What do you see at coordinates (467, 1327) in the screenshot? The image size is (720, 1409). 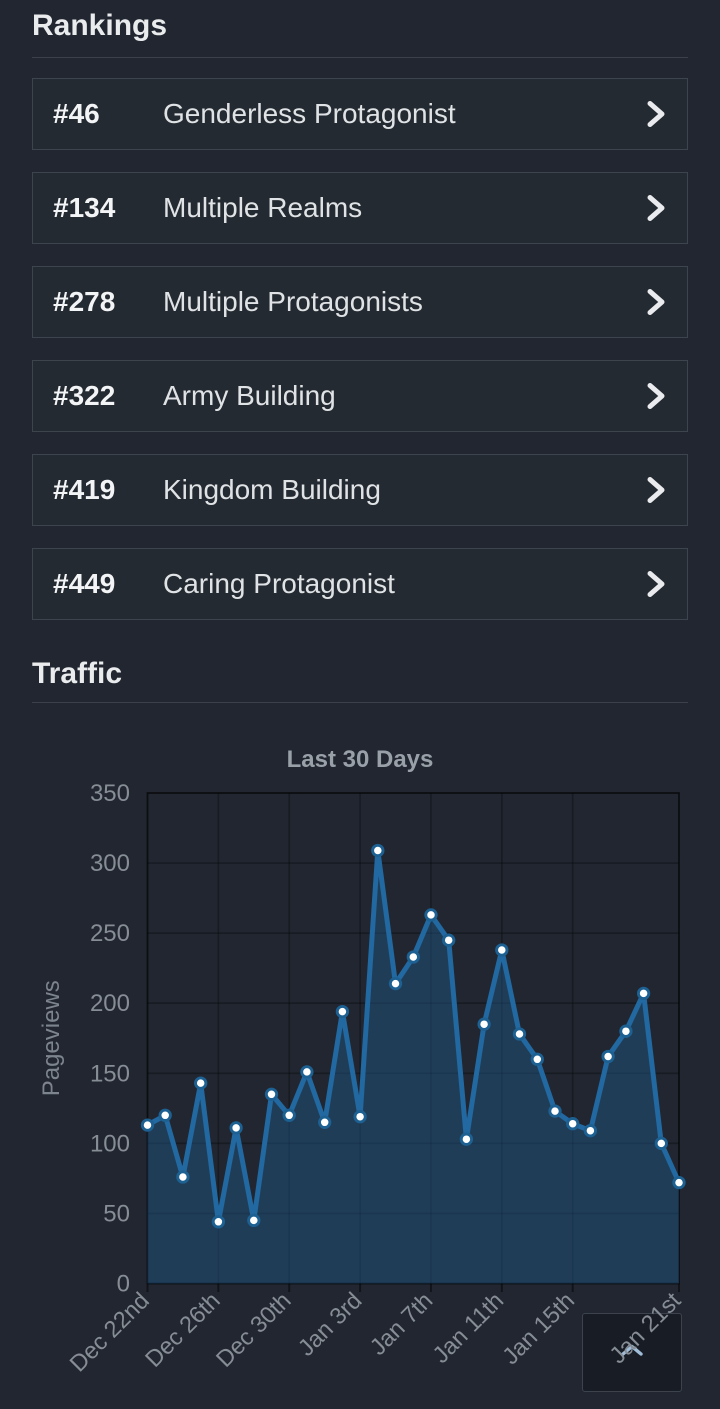 I see `x-tick-label: Jan 11th` at bounding box center [467, 1327].